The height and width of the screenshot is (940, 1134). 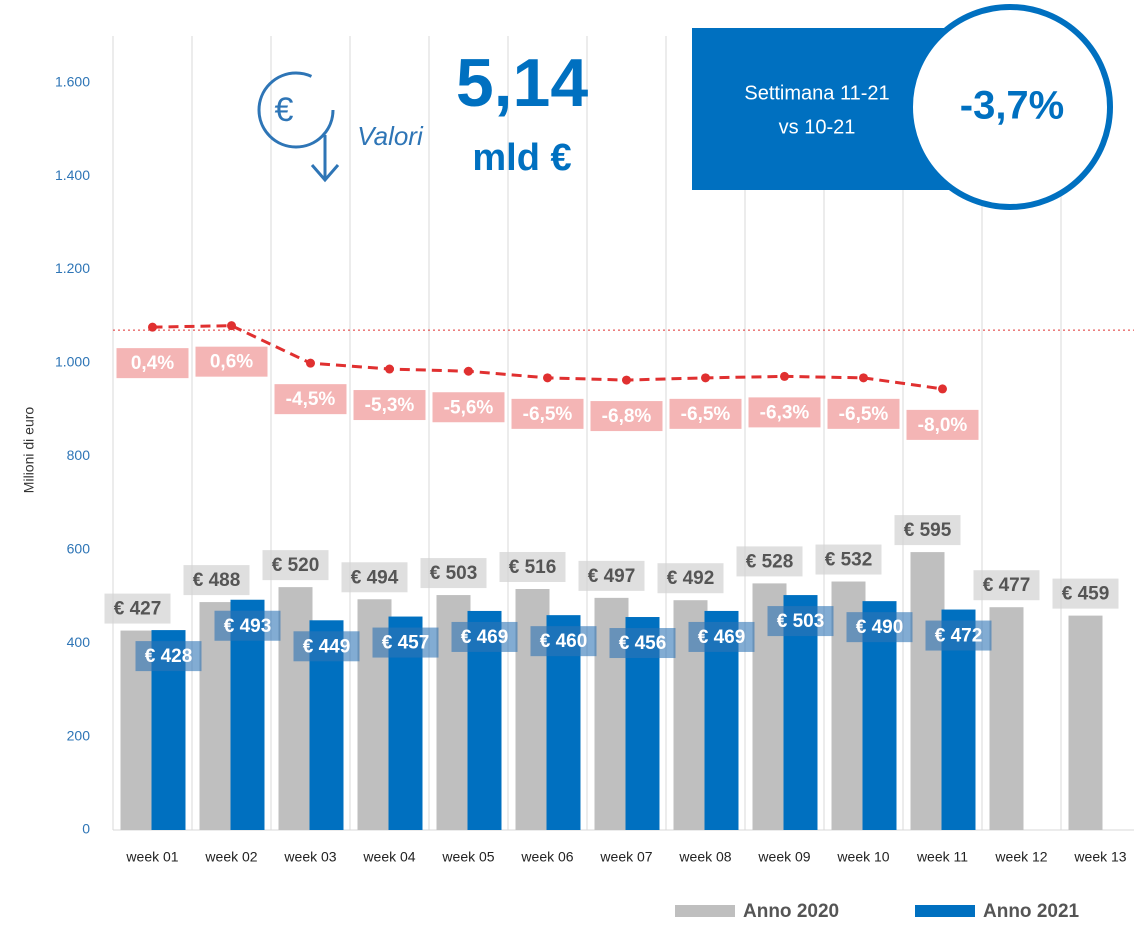 What do you see at coordinates (783, 857) in the screenshot?
I see `x-tick-label: week 09` at bounding box center [783, 857].